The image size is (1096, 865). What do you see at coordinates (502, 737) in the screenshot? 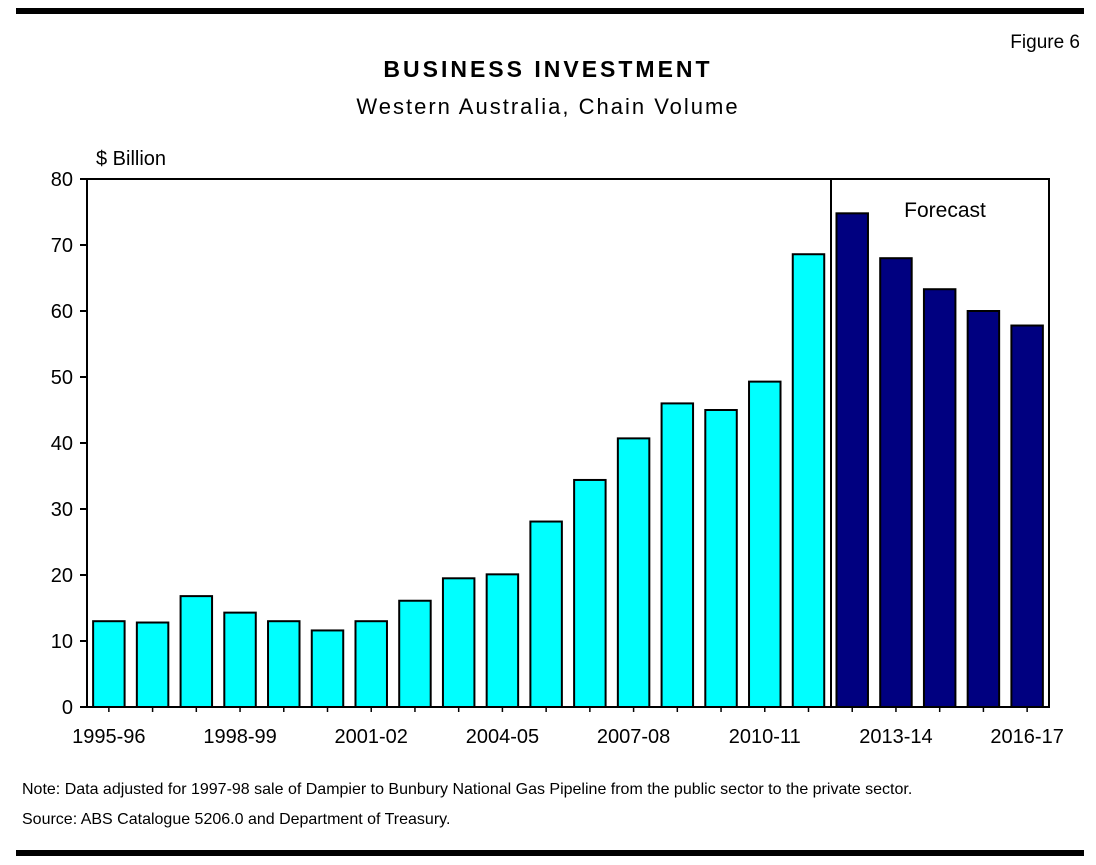
I see `x-tick-label: 2004-05` at bounding box center [502, 737].